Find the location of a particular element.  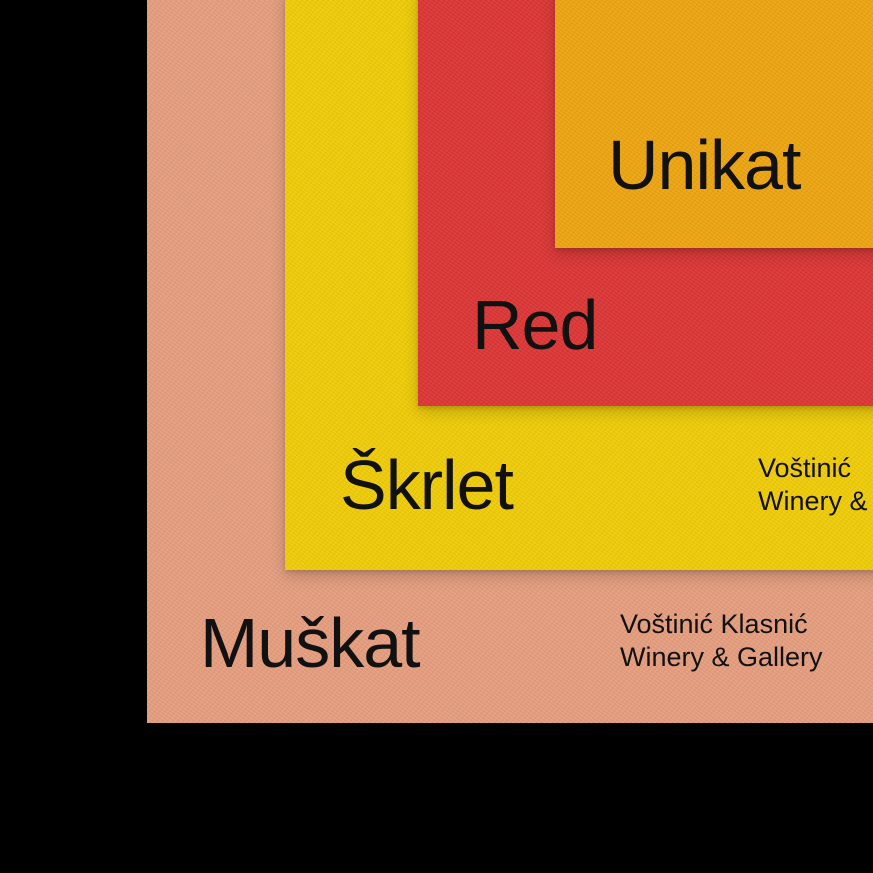

skrlet-maker-text: Voštinić Winery & is located at coordinates (813, 485).